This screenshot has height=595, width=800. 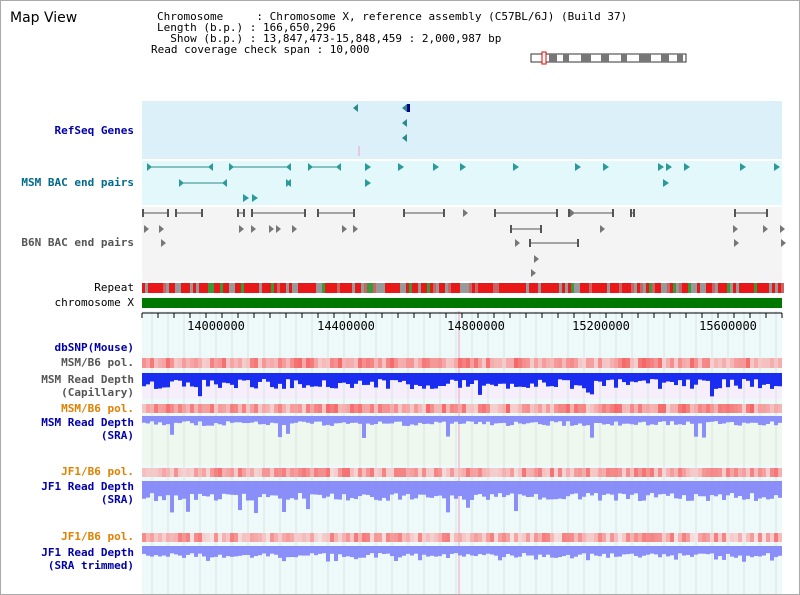 What do you see at coordinates (553, 58) in the screenshot?
I see `ideogram-band` at bounding box center [553, 58].